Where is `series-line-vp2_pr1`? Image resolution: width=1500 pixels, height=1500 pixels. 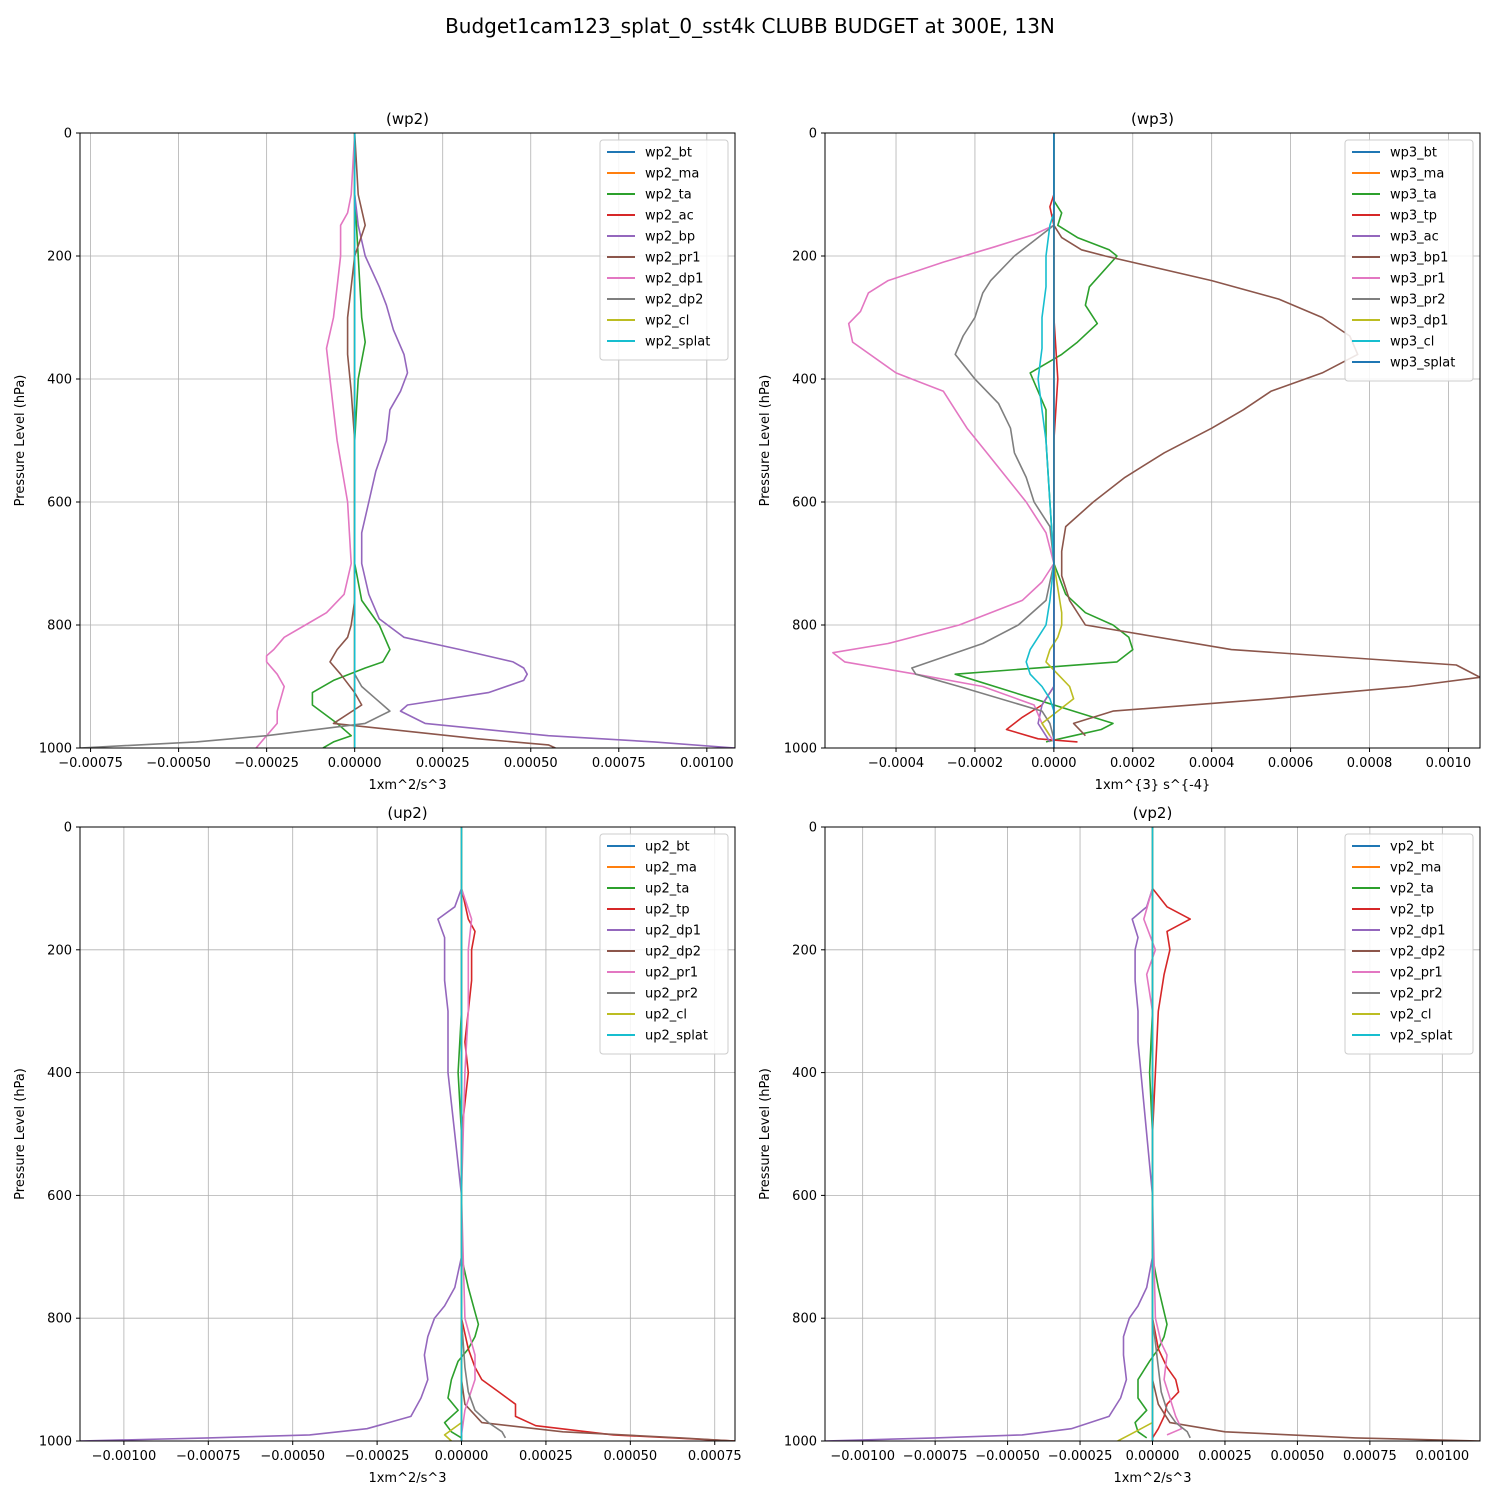 series-line-vp2_pr1 is located at coordinates (1163, 1131).